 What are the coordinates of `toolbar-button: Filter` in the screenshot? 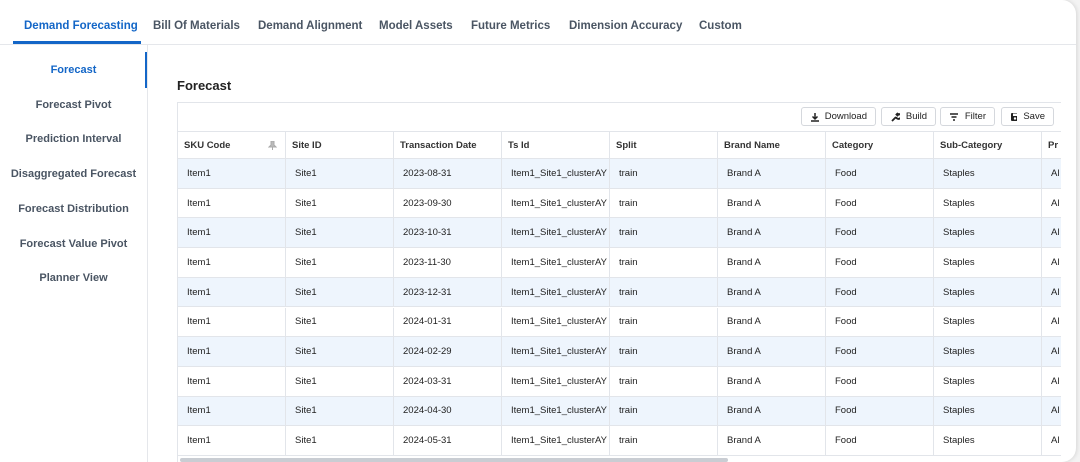 It's located at (967, 116).